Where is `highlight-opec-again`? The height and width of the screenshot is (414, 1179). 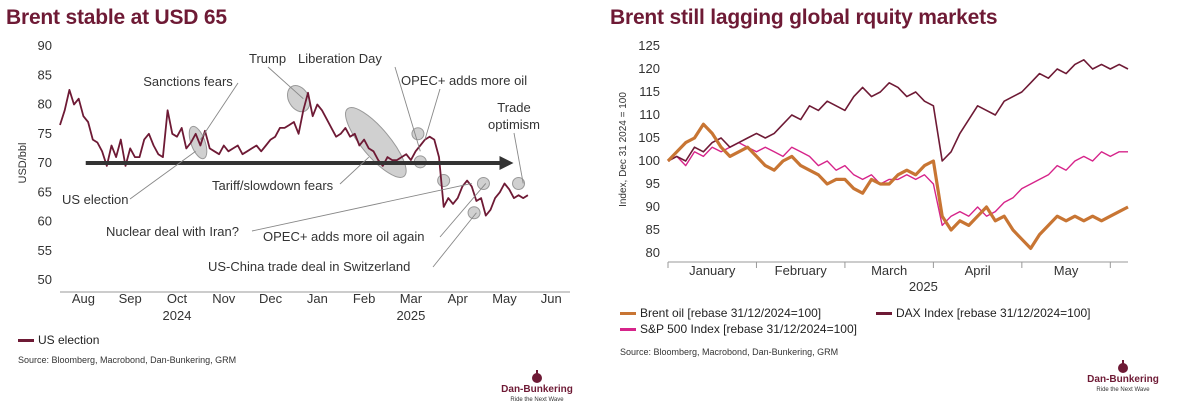 highlight-opec-again is located at coordinates (483, 183).